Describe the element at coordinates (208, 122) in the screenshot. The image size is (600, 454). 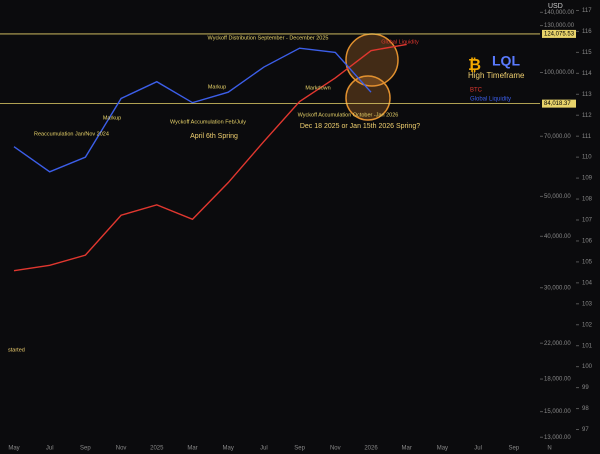
I see `annotation: Wyckoff Accumulation Feb/July` at that location.